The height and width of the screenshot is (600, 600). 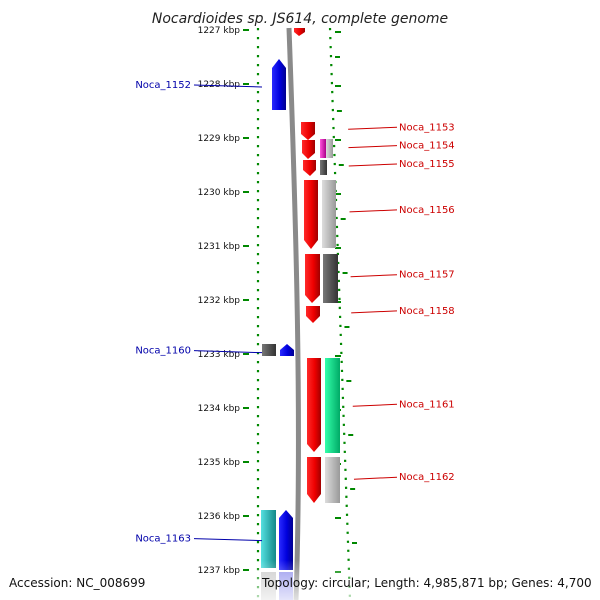 What do you see at coordinates (427, 275) in the screenshot?
I see `gene-label: Noca_1157` at bounding box center [427, 275].